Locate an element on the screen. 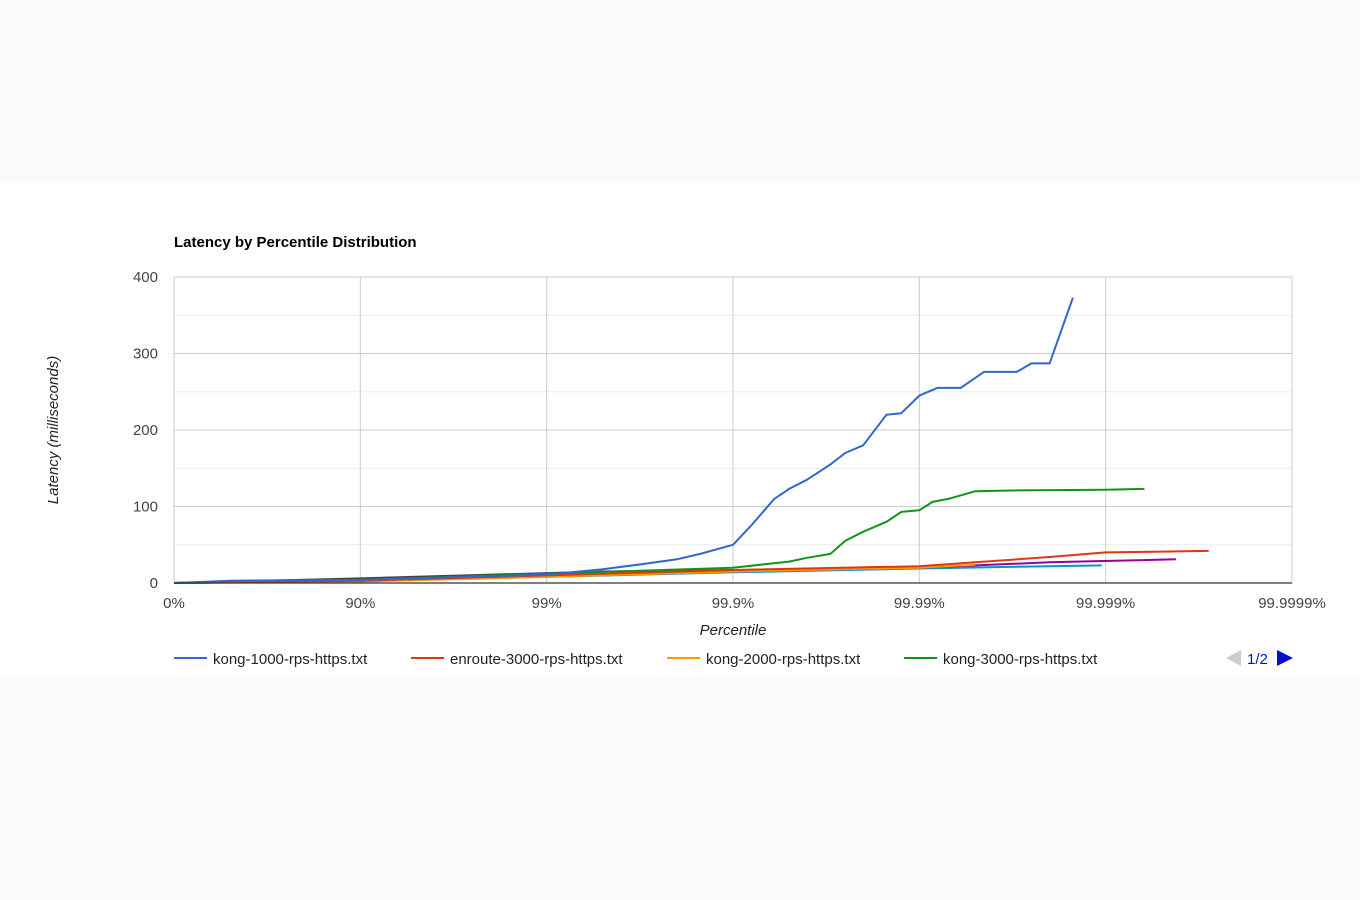 The height and width of the screenshot is (900, 1360). y-tick-label: 100 is located at coordinates (145, 507).